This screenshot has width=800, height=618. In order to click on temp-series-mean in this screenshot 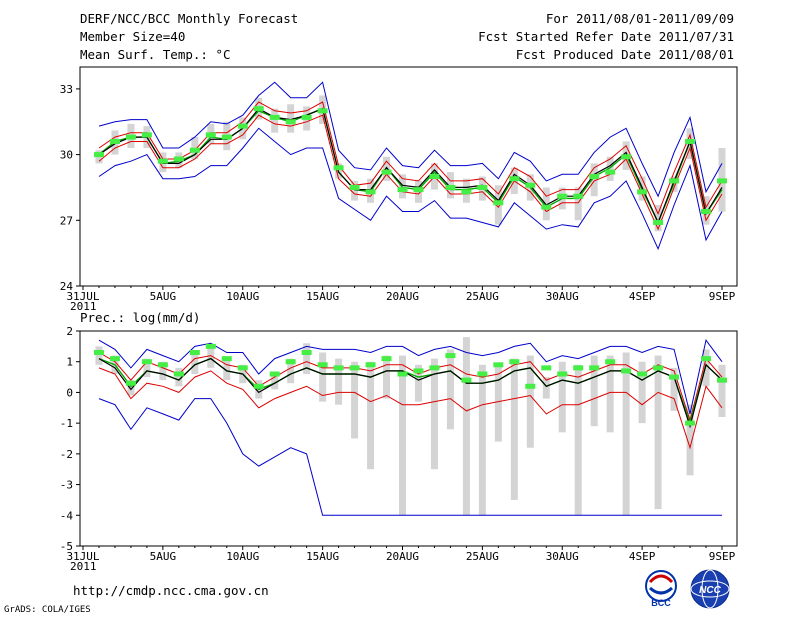, I will do `click(410, 166)`.